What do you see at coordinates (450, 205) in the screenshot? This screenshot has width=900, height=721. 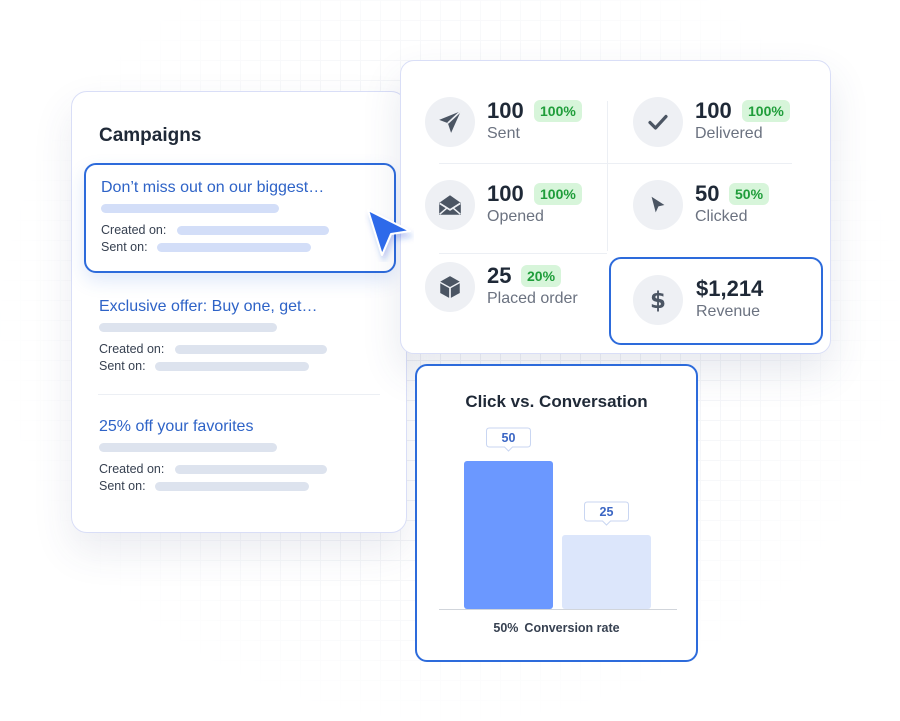 I see `open-envelope-icon` at bounding box center [450, 205].